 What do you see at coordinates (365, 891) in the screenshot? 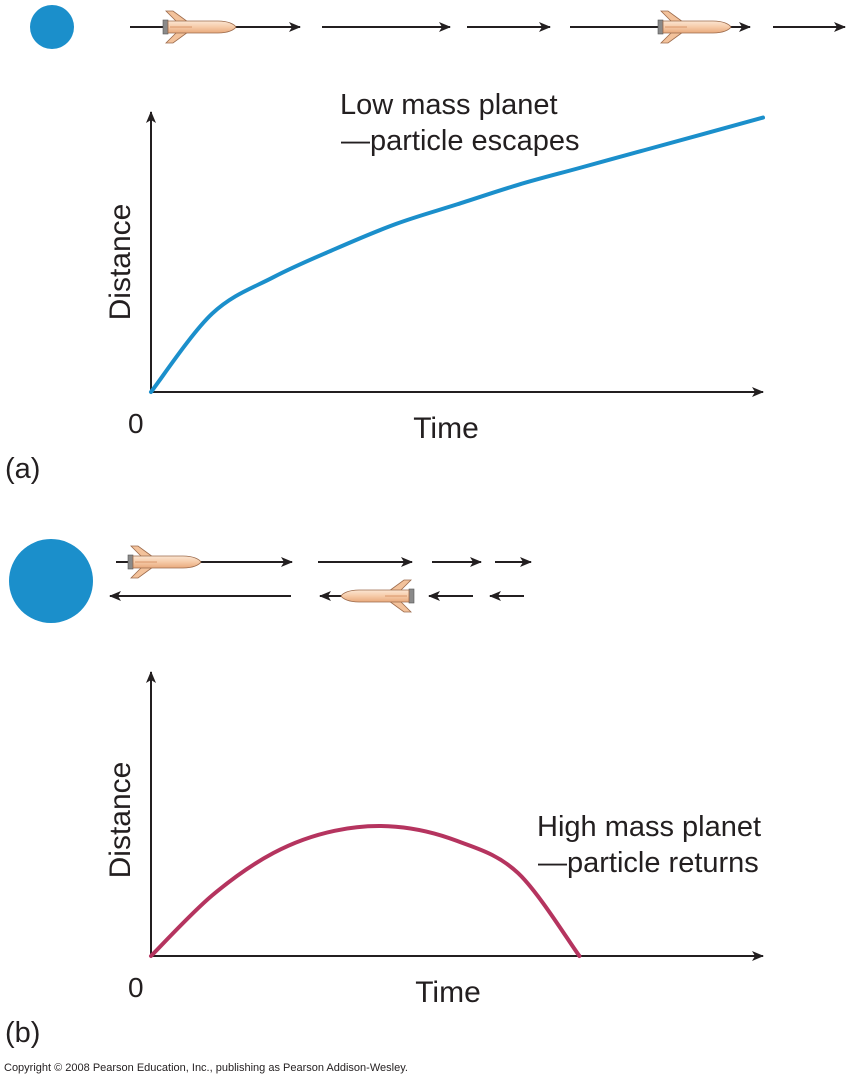
I see `panel-b-distance-curve` at bounding box center [365, 891].